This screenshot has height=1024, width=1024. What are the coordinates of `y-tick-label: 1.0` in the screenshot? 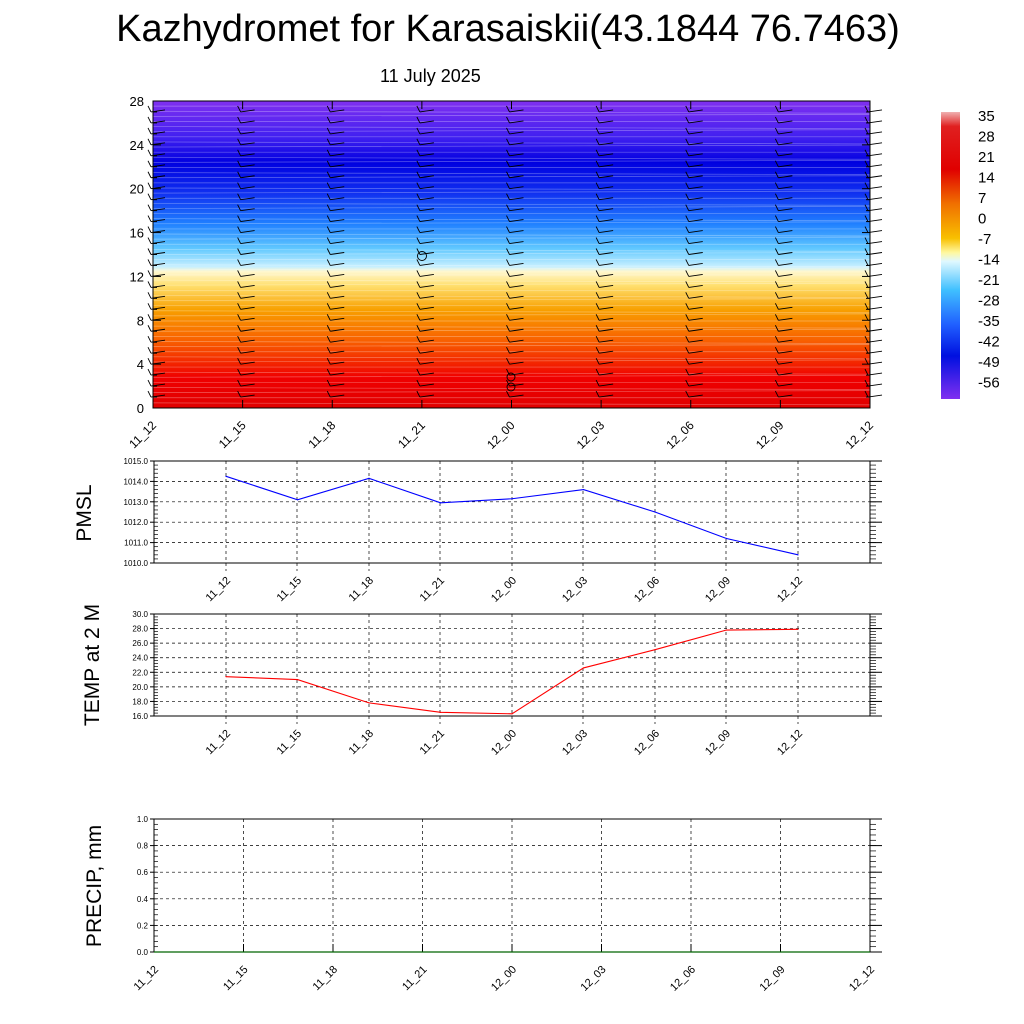 It's located at (143, 819).